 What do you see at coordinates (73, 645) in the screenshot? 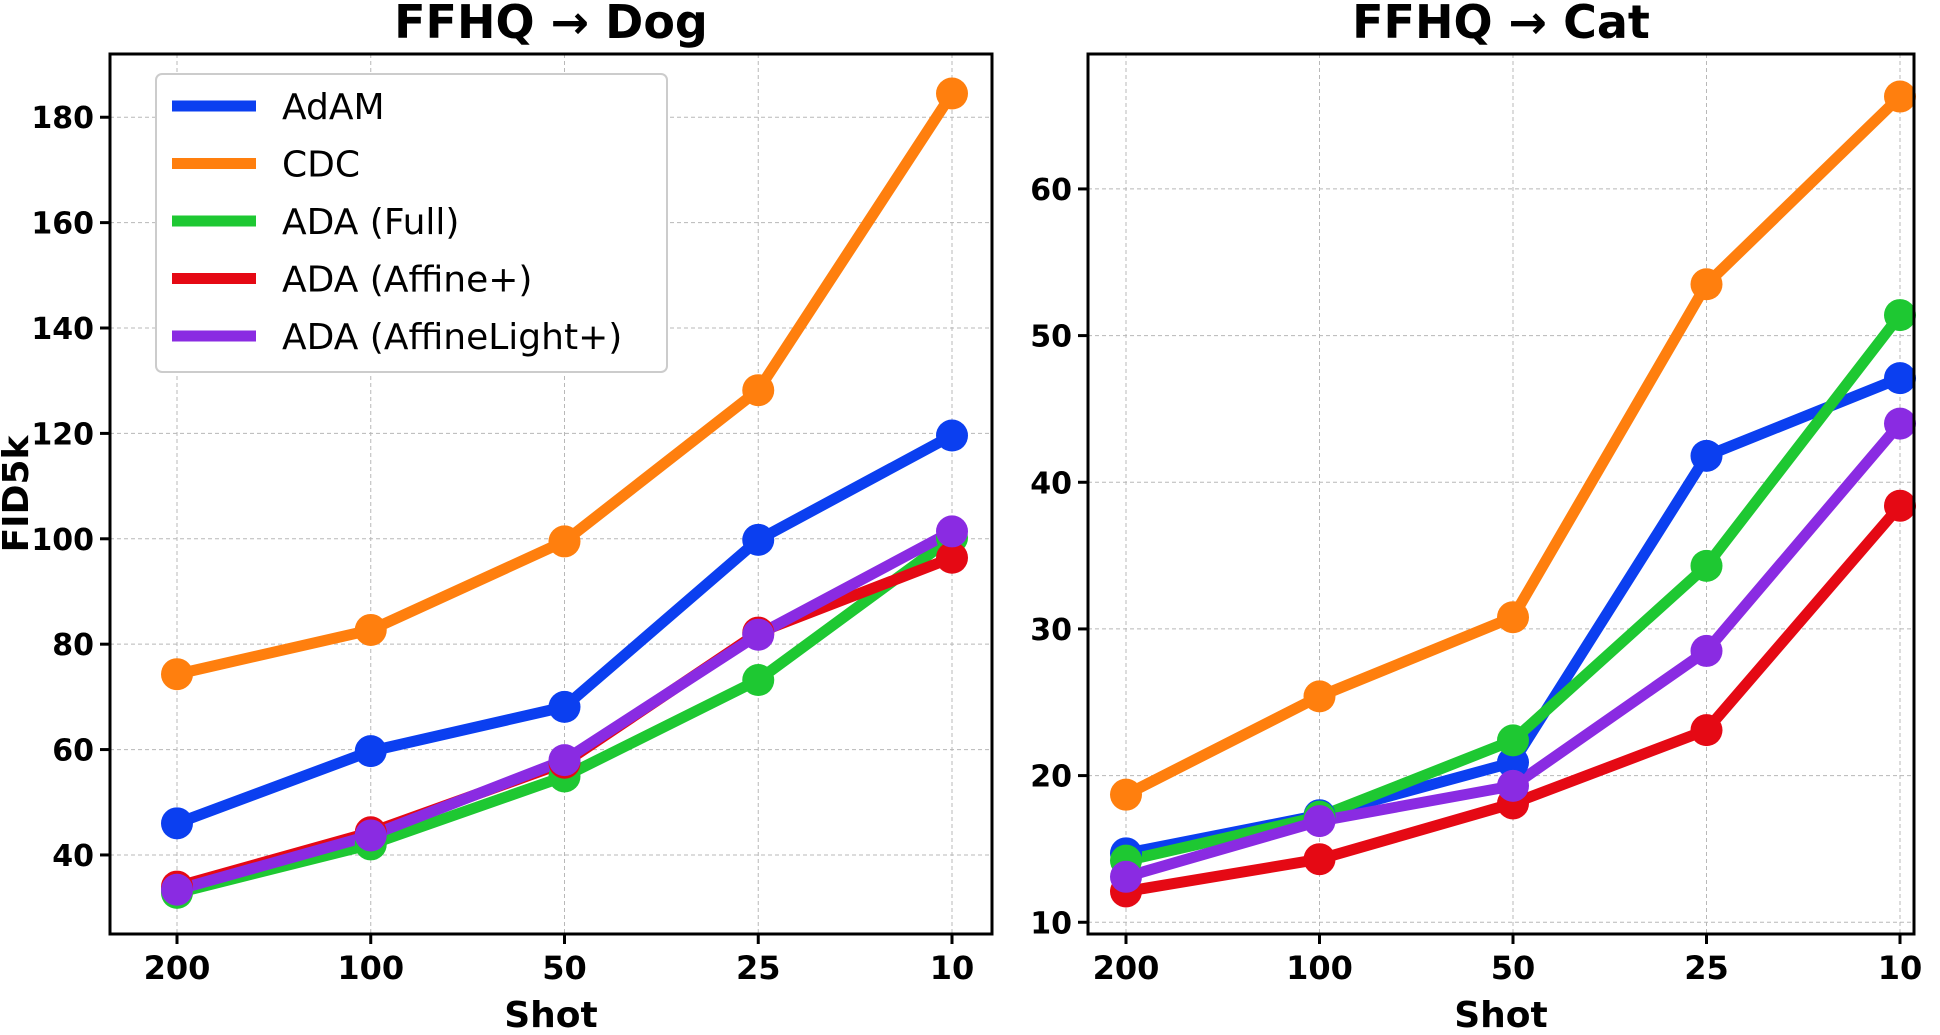
I see `y-tick-label: 80` at bounding box center [73, 645].